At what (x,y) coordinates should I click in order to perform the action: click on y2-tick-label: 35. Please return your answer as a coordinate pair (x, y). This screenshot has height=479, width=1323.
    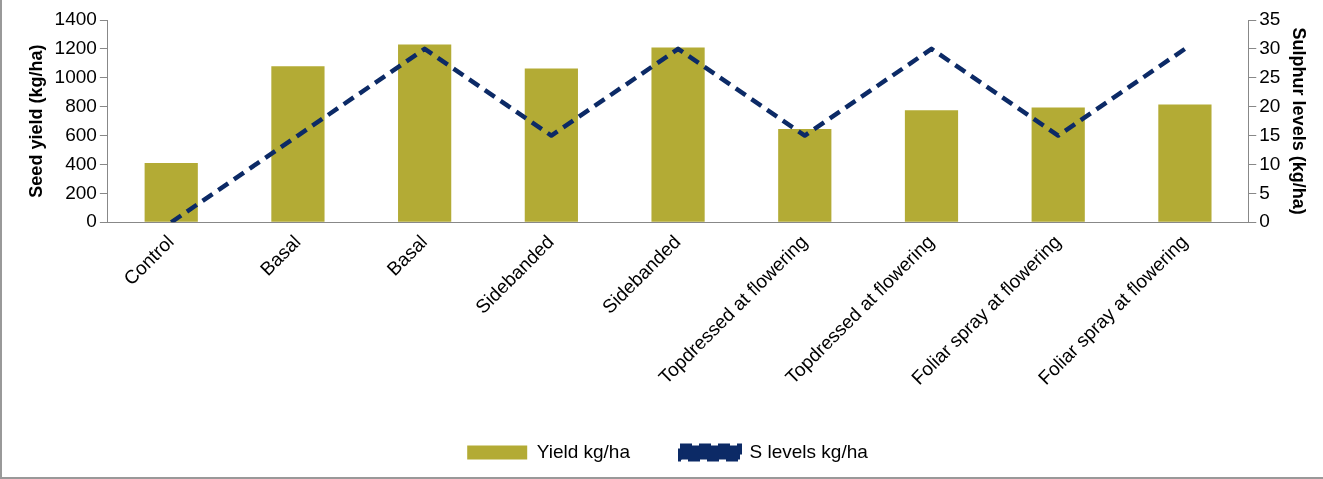
    Looking at the image, I should click on (1270, 19).